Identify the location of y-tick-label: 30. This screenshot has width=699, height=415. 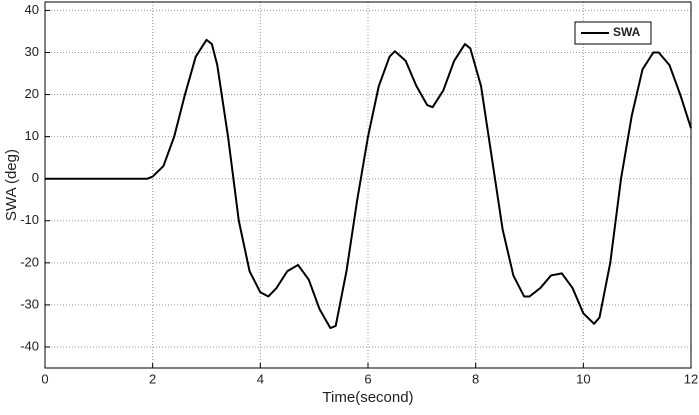
(32, 51).